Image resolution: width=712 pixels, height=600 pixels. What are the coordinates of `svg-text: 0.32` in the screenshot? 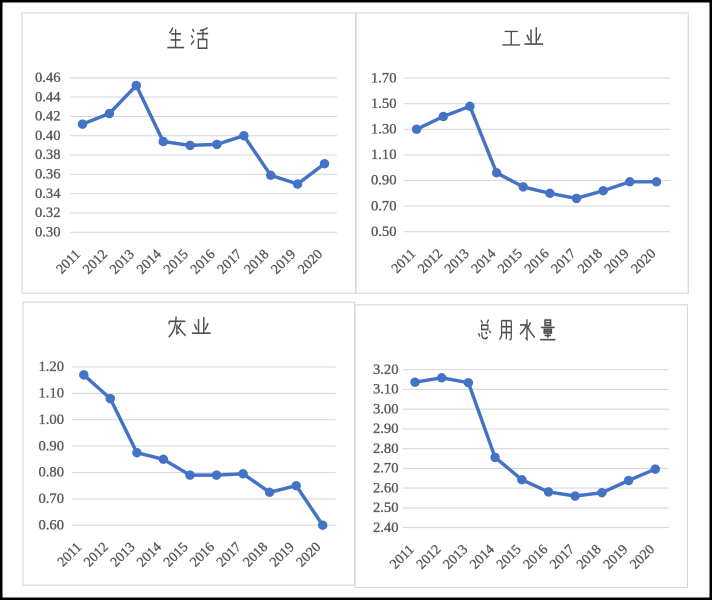 It's located at (48, 213).